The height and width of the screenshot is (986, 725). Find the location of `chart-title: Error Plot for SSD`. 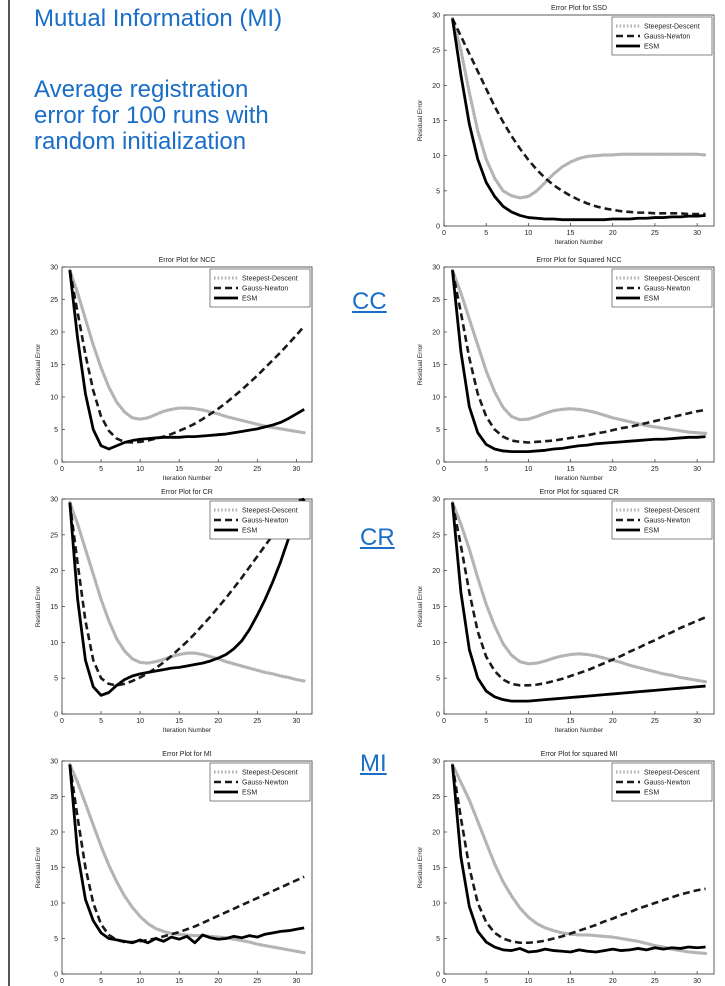

chart-title: Error Plot for SSD is located at coordinates (579, 8).